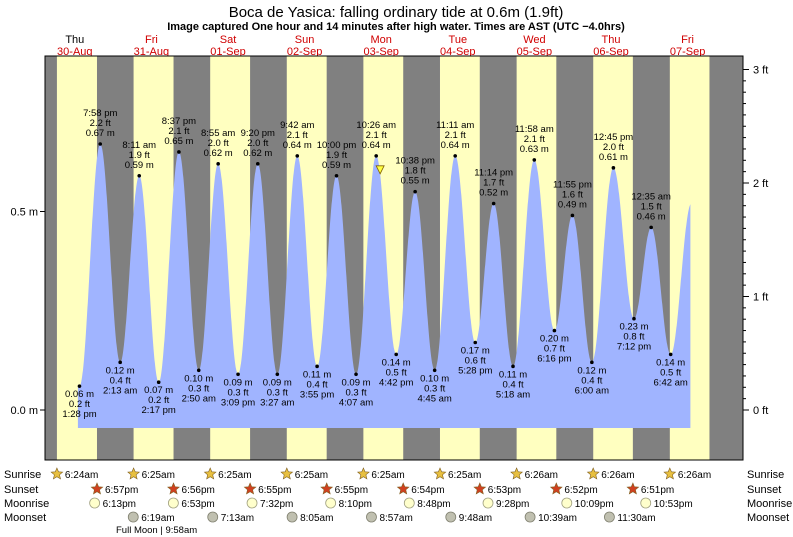 This screenshot has width=793, height=537. I want to click on tide-label: 12:35 am, so click(651, 196).